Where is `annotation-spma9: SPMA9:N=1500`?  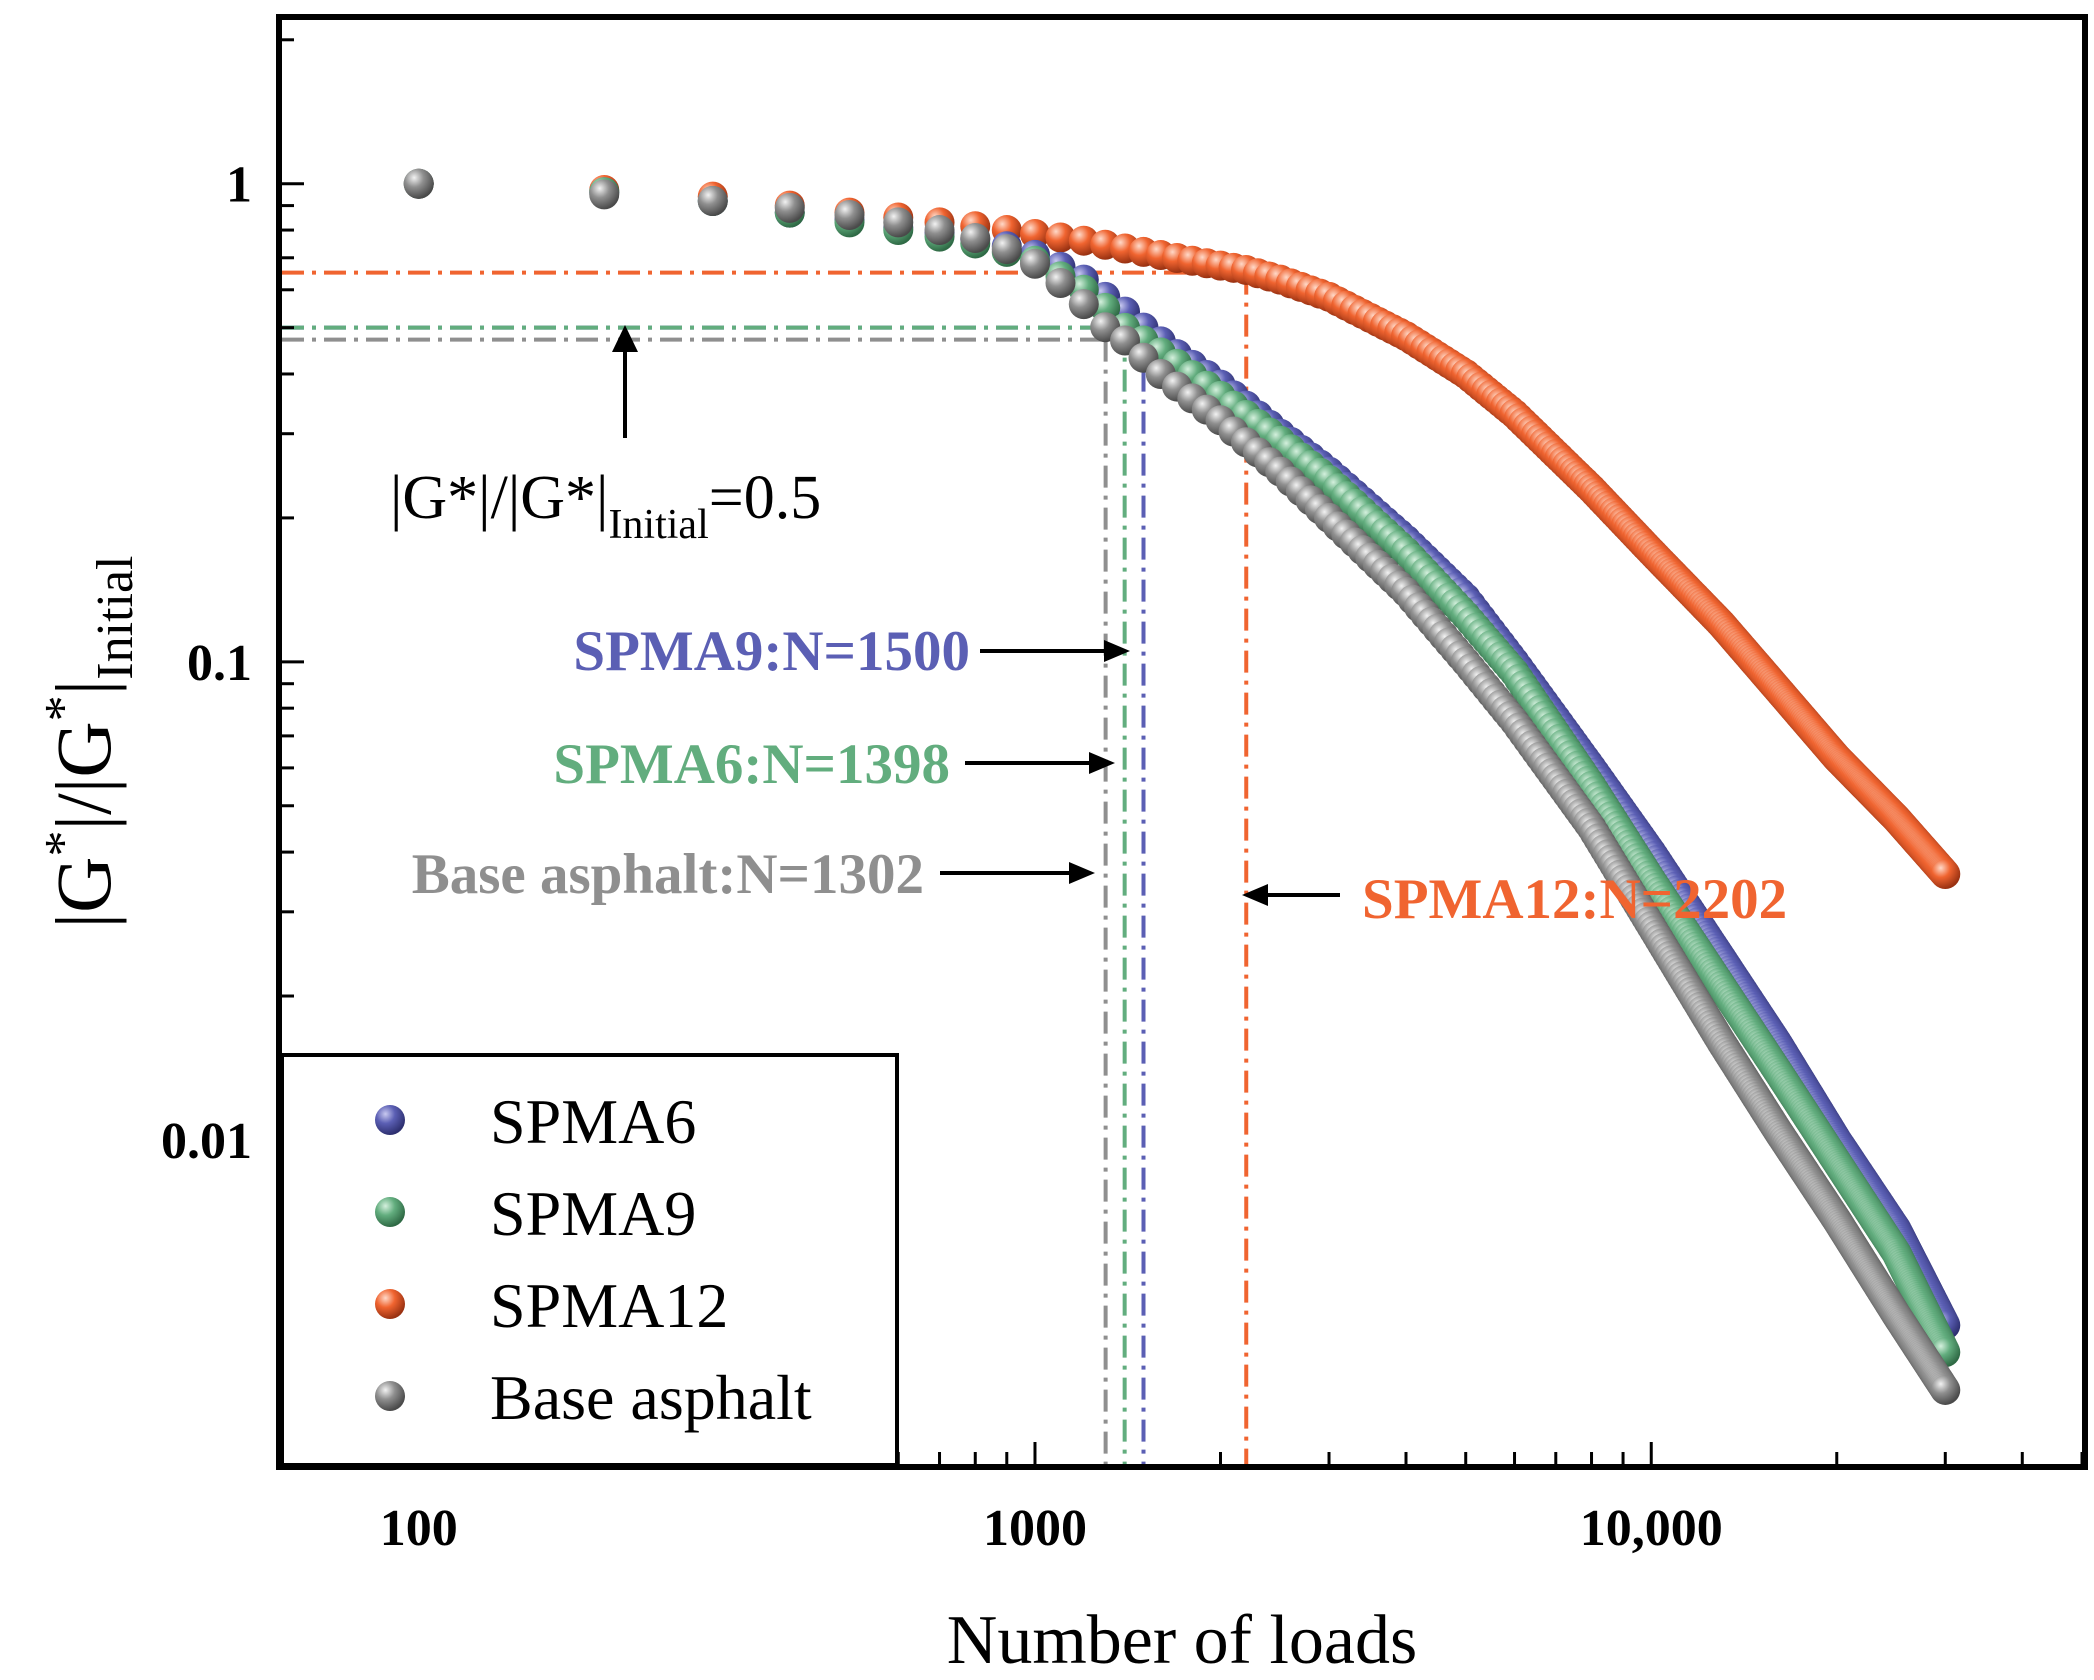
annotation-spma9: SPMA9:N=1500 is located at coordinates (771, 651).